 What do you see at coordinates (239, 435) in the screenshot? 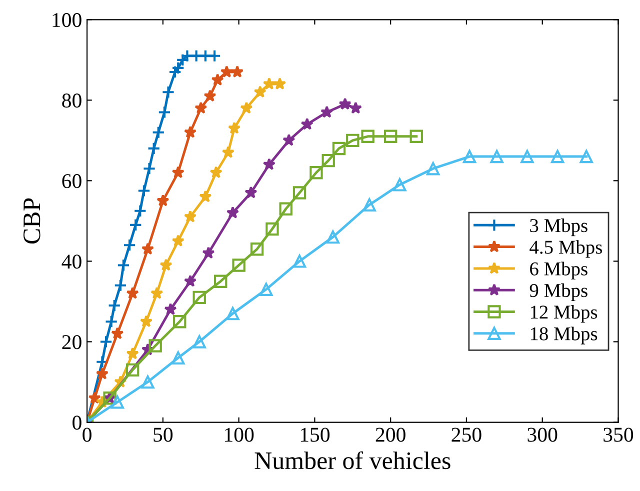
I see `x-tick-label: 100` at bounding box center [239, 435].